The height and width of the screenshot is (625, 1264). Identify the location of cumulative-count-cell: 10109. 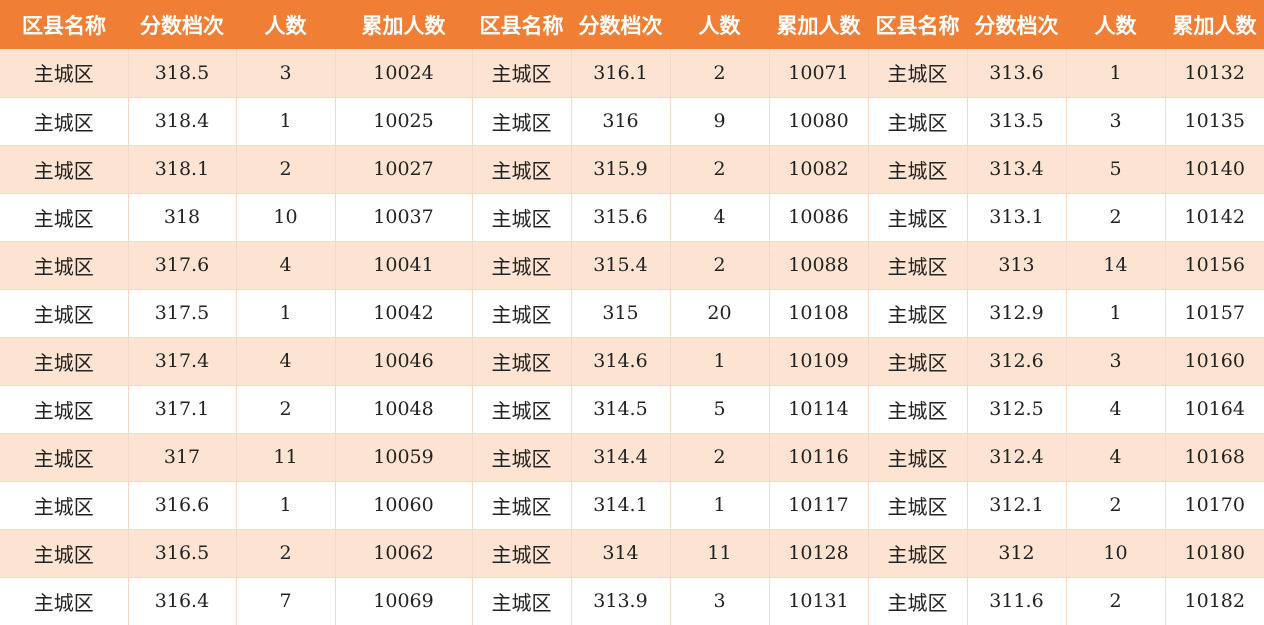
(819, 361).